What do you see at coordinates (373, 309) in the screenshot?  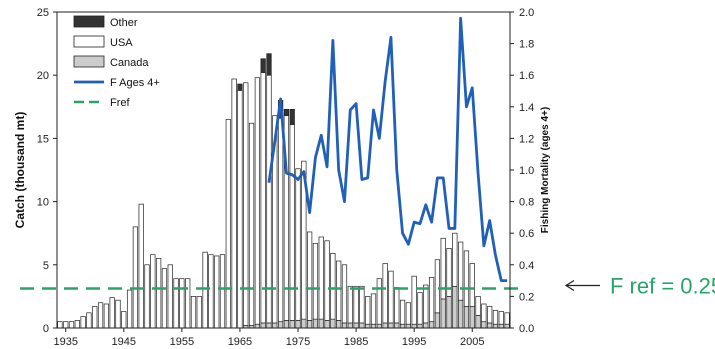 I see `bar-usa-1988` at bounding box center [373, 309].